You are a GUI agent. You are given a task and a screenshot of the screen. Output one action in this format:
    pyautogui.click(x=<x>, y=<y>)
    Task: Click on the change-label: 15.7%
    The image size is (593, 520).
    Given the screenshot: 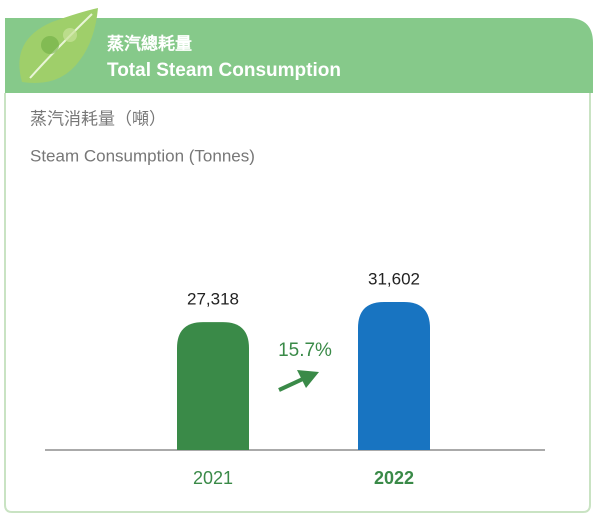 What is the action you would take?
    pyautogui.click(x=305, y=350)
    